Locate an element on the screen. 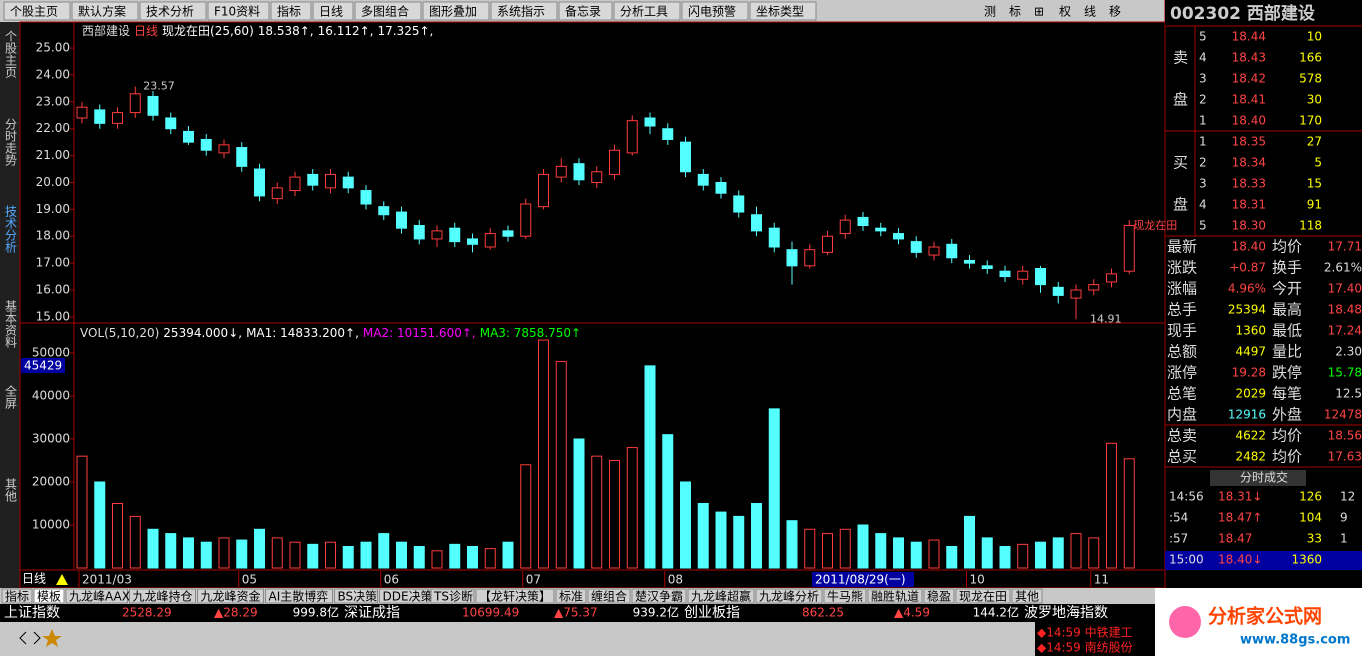 Image resolution: width=1362 pixels, height=656 pixels. side-tab: 基本资料 is located at coordinates (11, 324).